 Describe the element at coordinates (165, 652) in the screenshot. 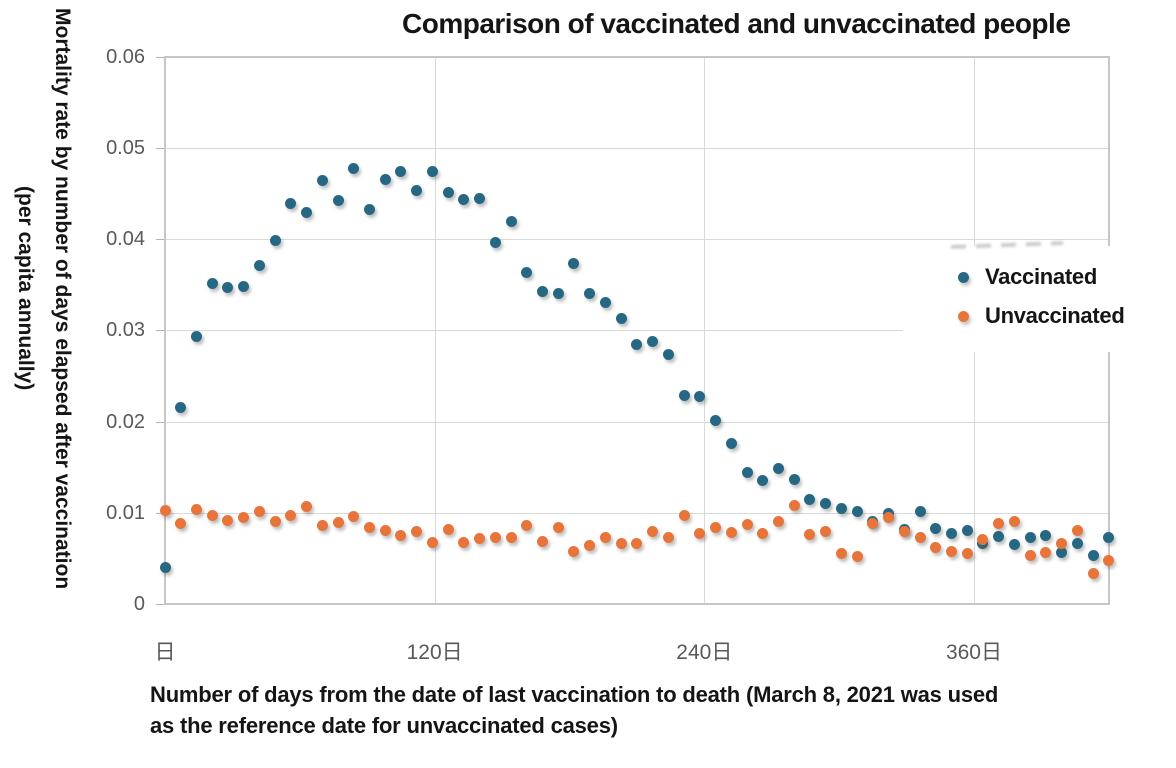

I see `x-axis-tick-label: 日` at that location.